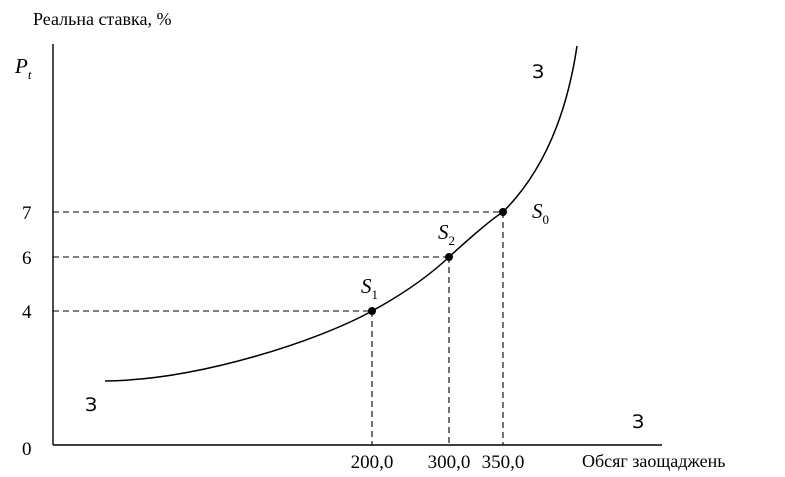 The image size is (785, 477). What do you see at coordinates (27, 258) in the screenshot?
I see `y-tick-6: 6` at bounding box center [27, 258].